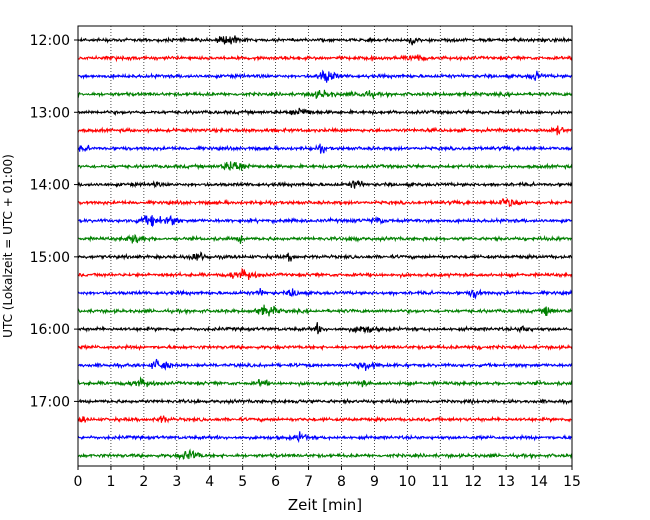 This screenshot has width=650, height=520. Describe the element at coordinates (50, 41) in the screenshot. I see `y-tick-label: 12:00` at that location.